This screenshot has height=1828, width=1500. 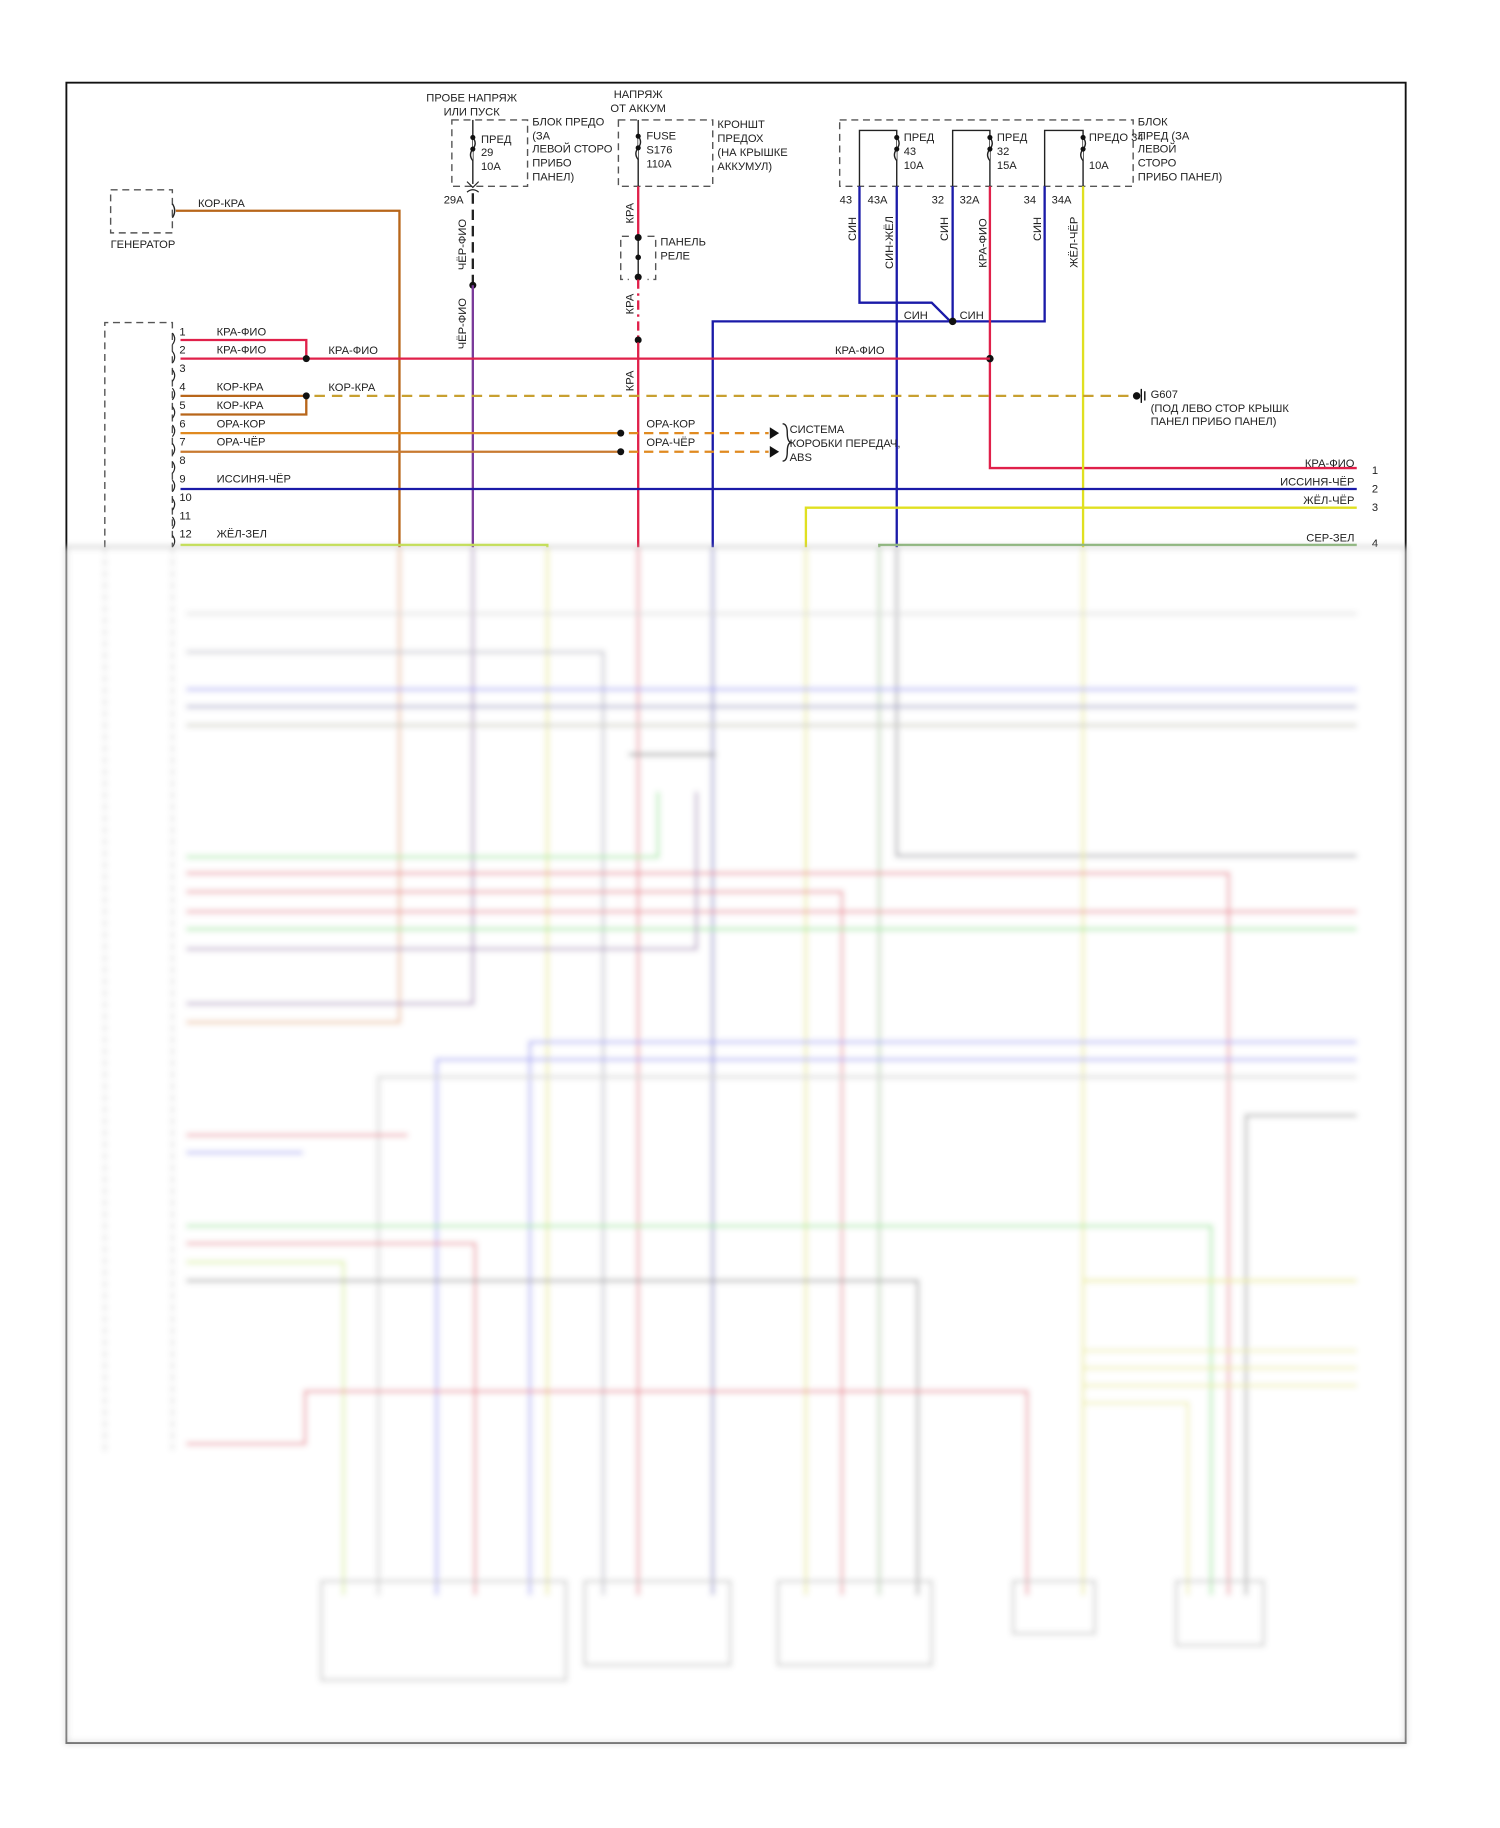 I want to click on svg-text: 32, so click(x=938, y=201).